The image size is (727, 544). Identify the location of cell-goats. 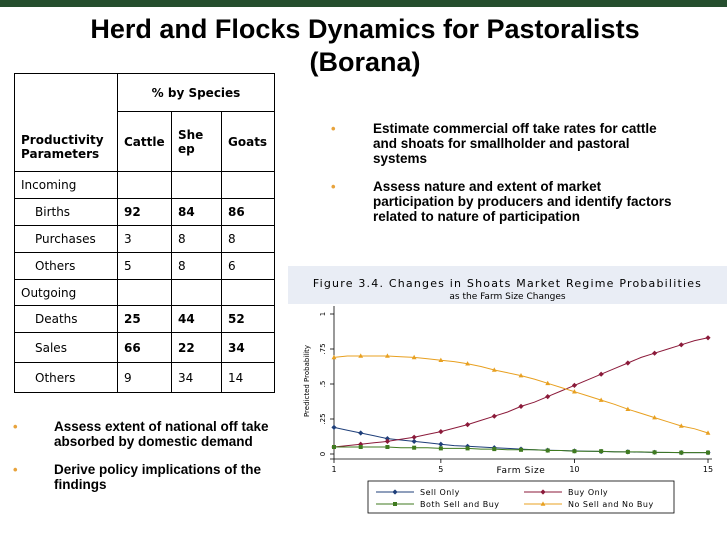
(248, 292).